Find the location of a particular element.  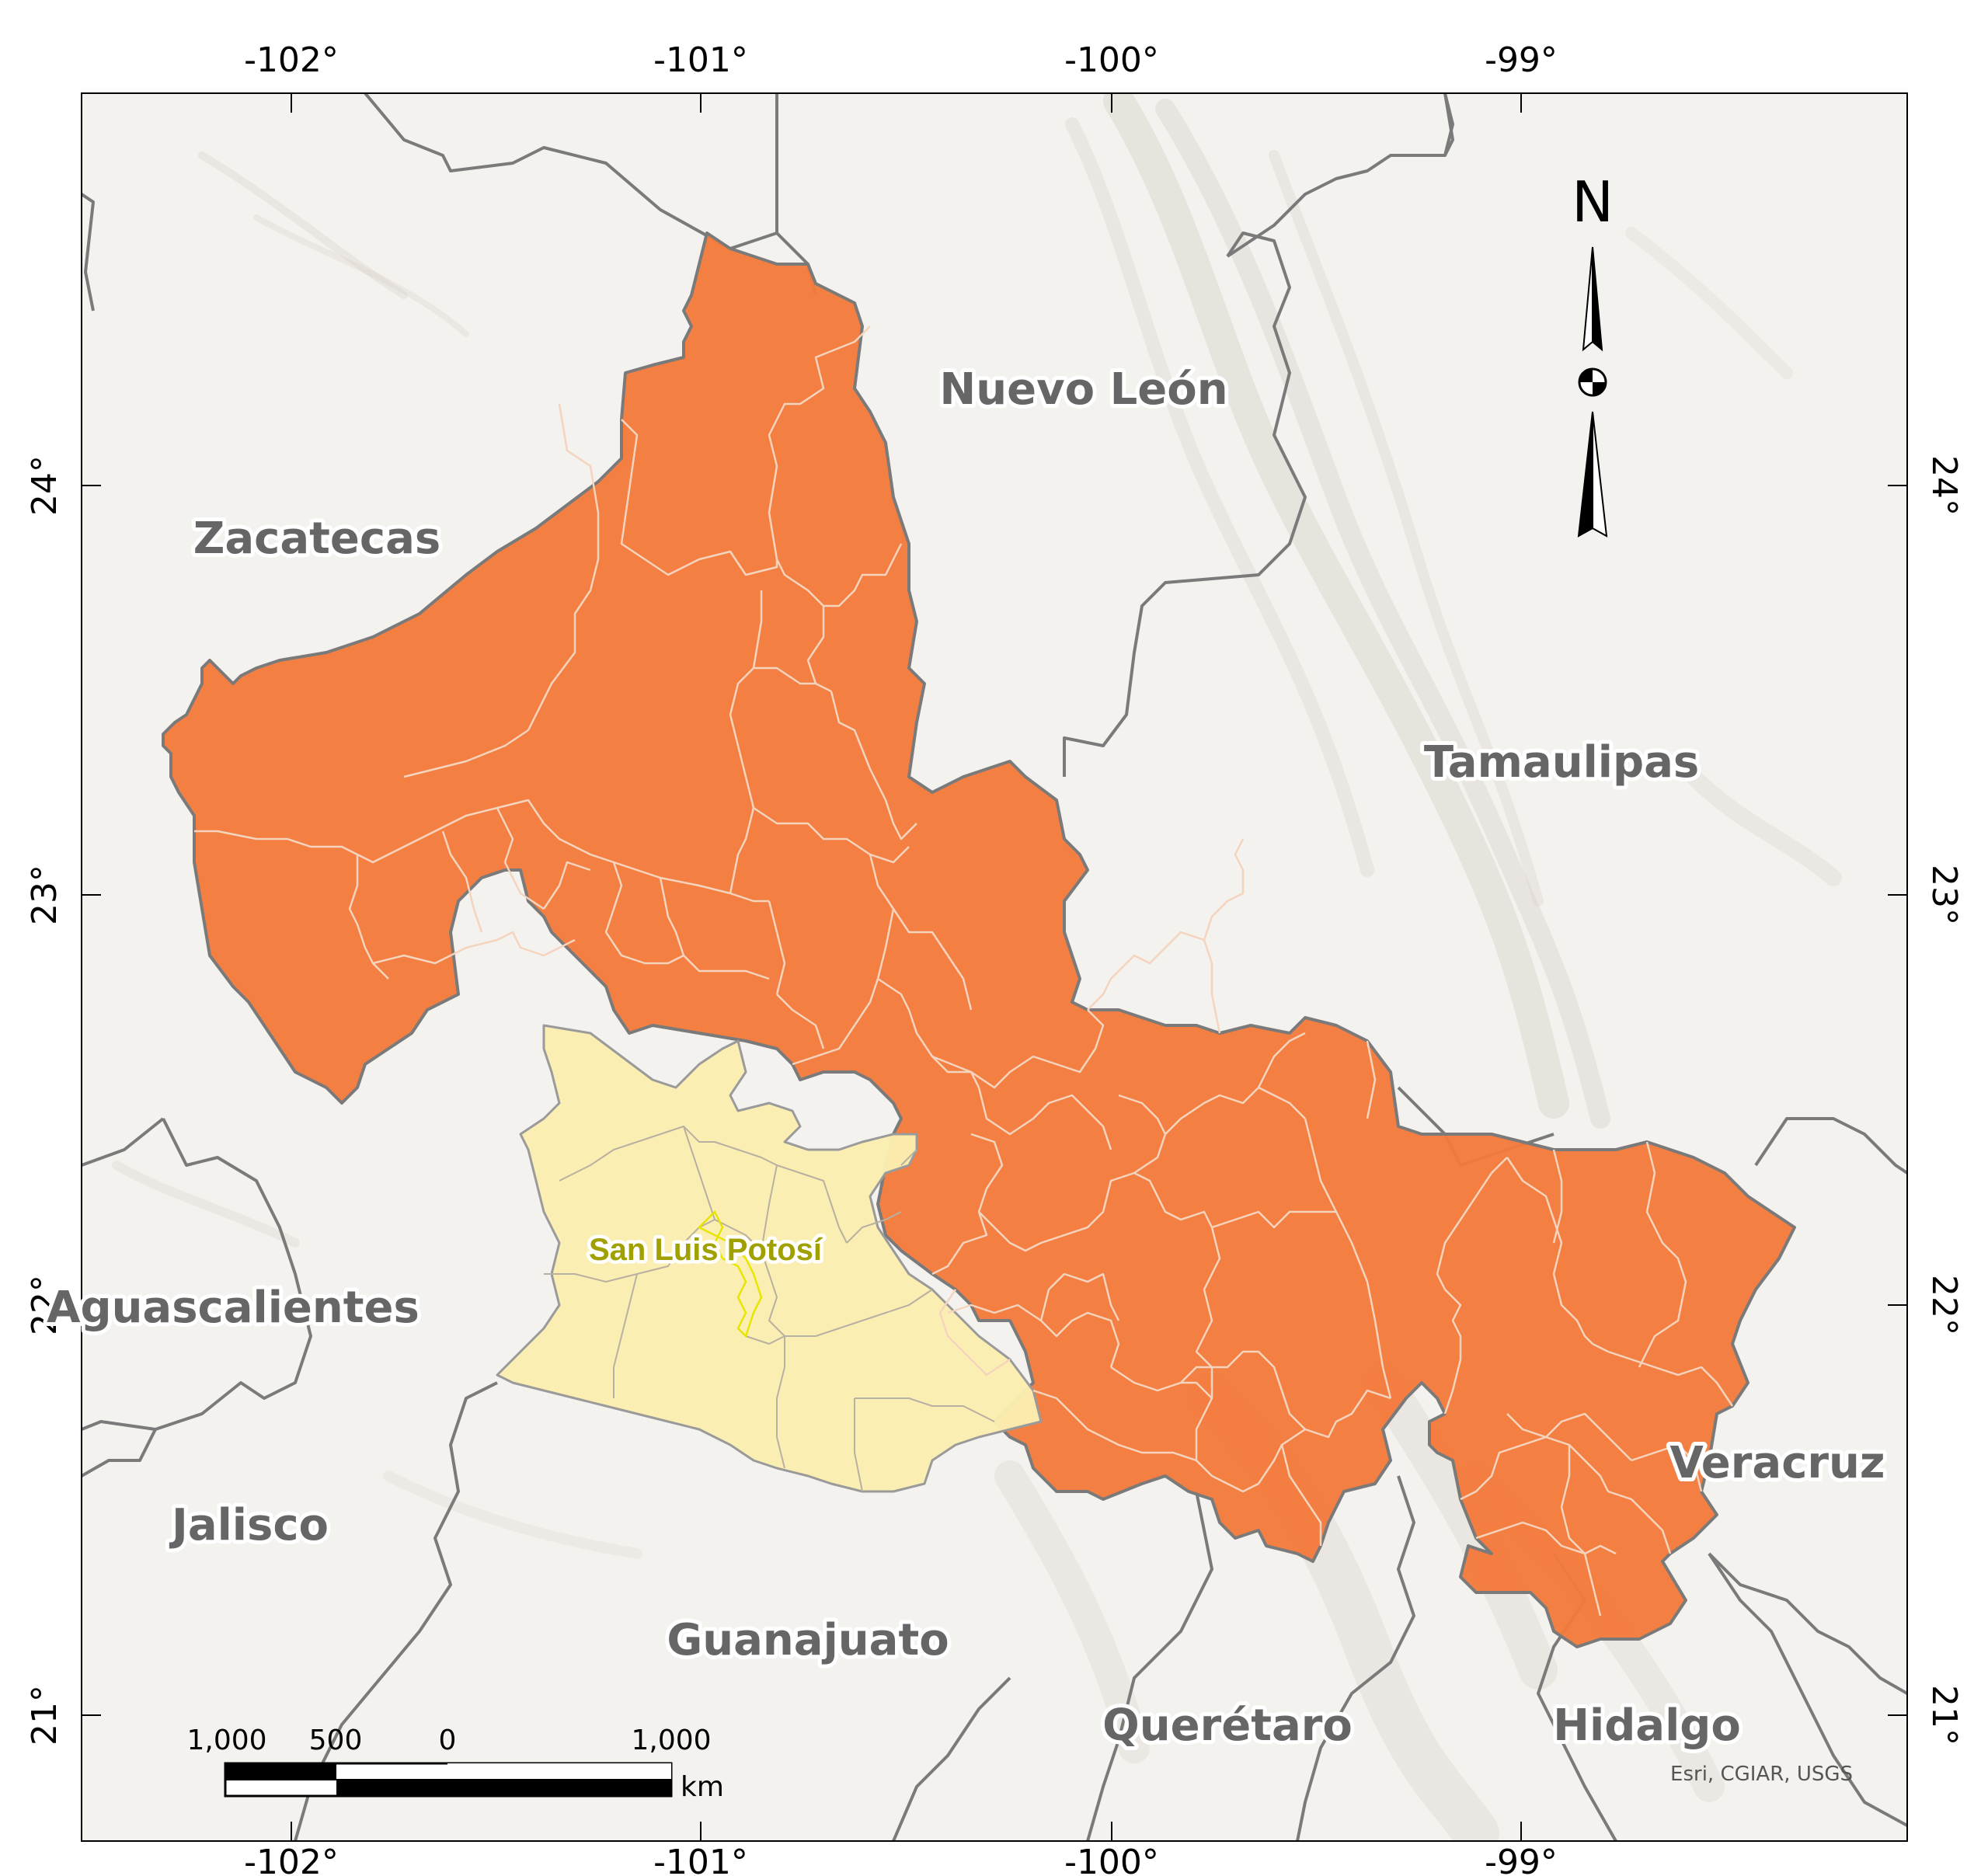

state-label-jalisco: Jalisco is located at coordinates (249, 1525).